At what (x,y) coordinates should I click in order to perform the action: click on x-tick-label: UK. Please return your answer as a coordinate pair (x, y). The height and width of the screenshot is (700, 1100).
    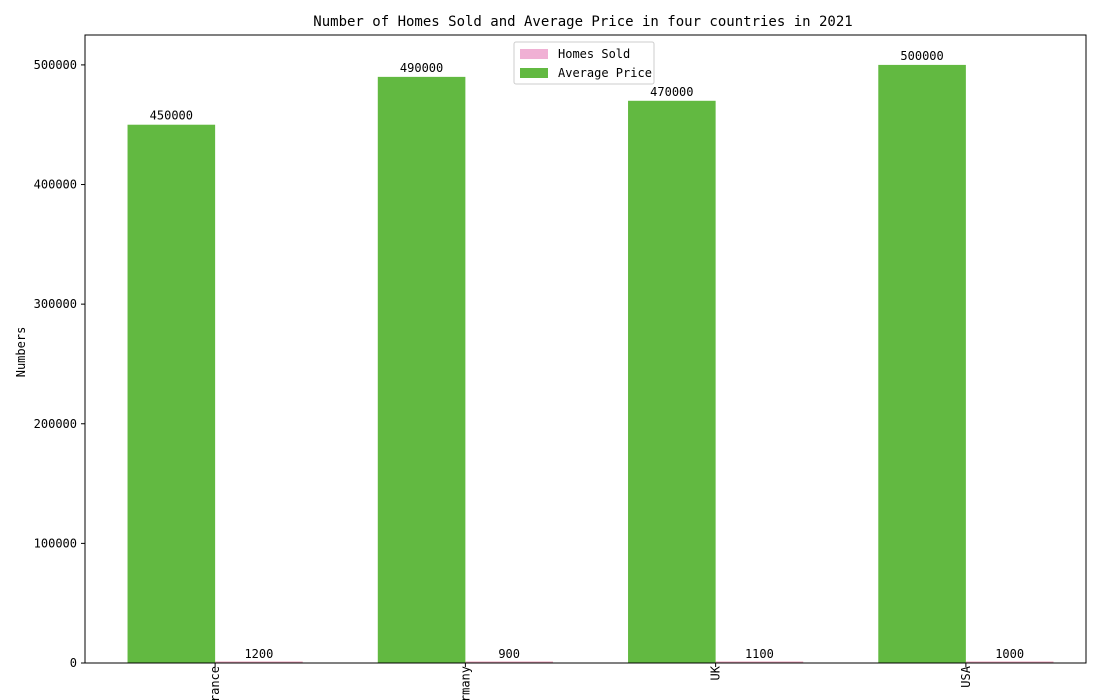
    Looking at the image, I should click on (716, 672).